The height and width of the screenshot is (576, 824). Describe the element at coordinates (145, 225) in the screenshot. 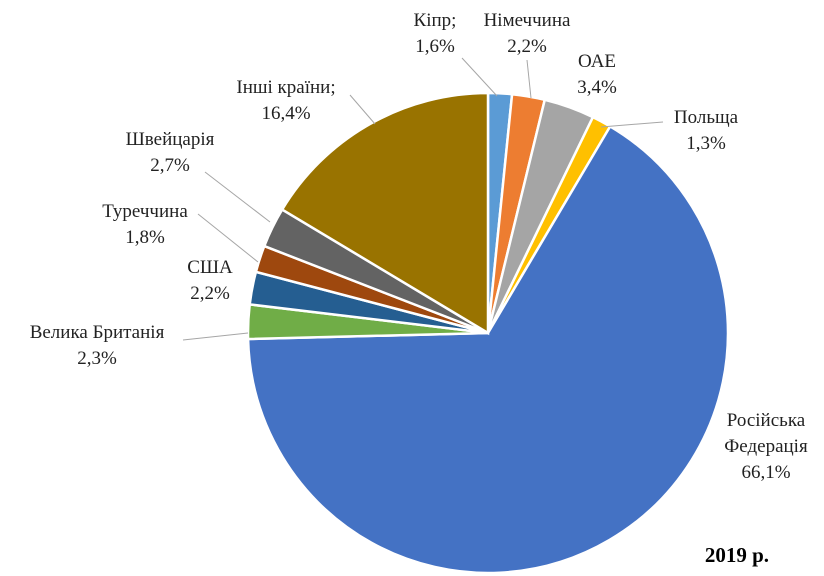

I see `data-label: Туреччина 1,8%` at that location.